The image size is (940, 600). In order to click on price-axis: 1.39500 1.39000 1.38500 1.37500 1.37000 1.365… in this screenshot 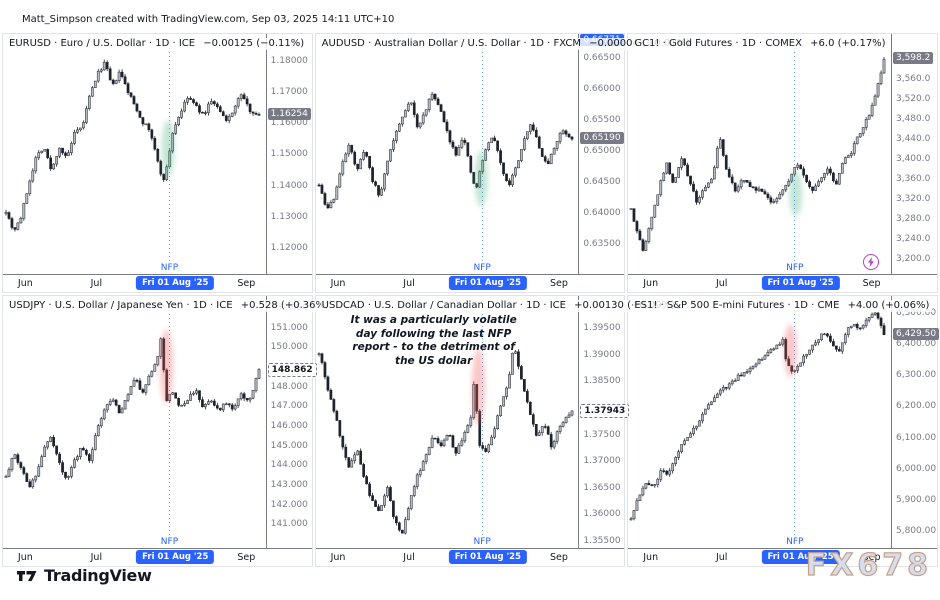, I will do `click(604, 422)`.